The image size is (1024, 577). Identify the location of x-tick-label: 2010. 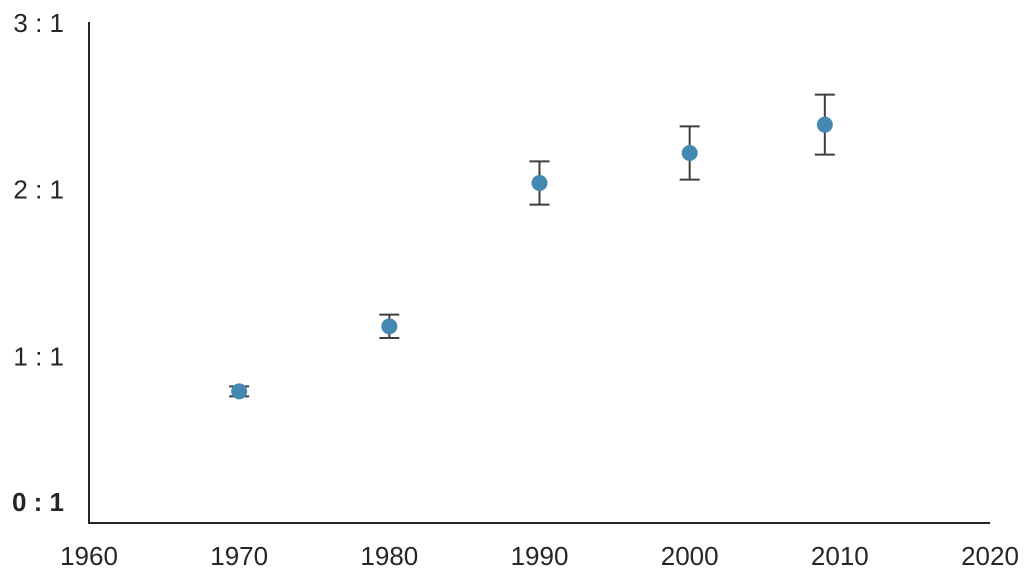
(840, 556).